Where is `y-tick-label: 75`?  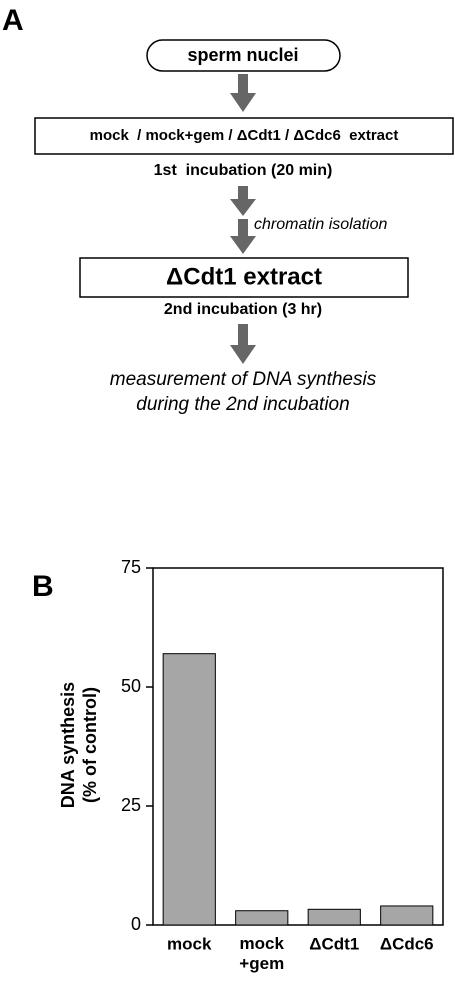
y-tick-label: 75 is located at coordinates (131, 567).